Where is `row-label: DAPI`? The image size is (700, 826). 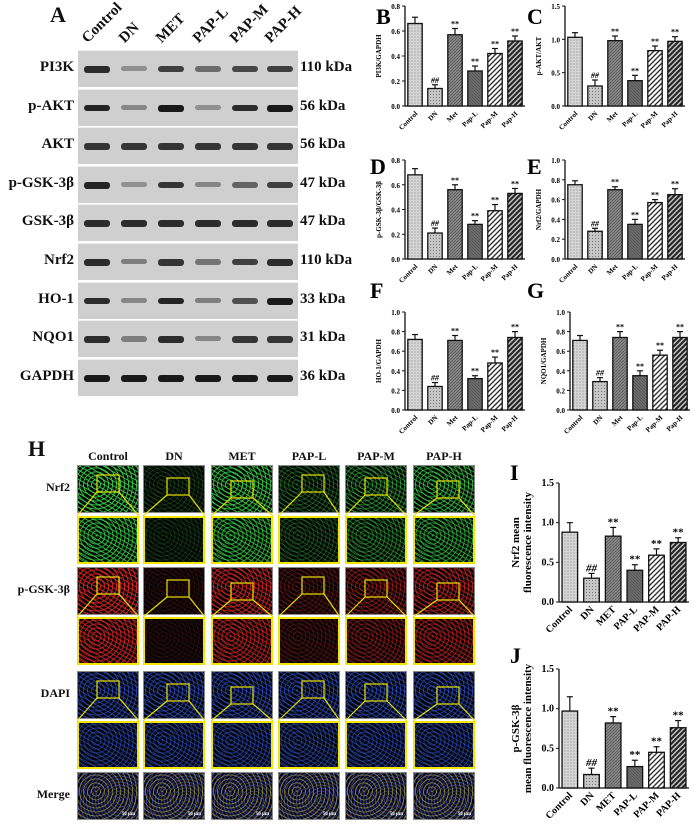 row-label: DAPI is located at coordinates (55, 693).